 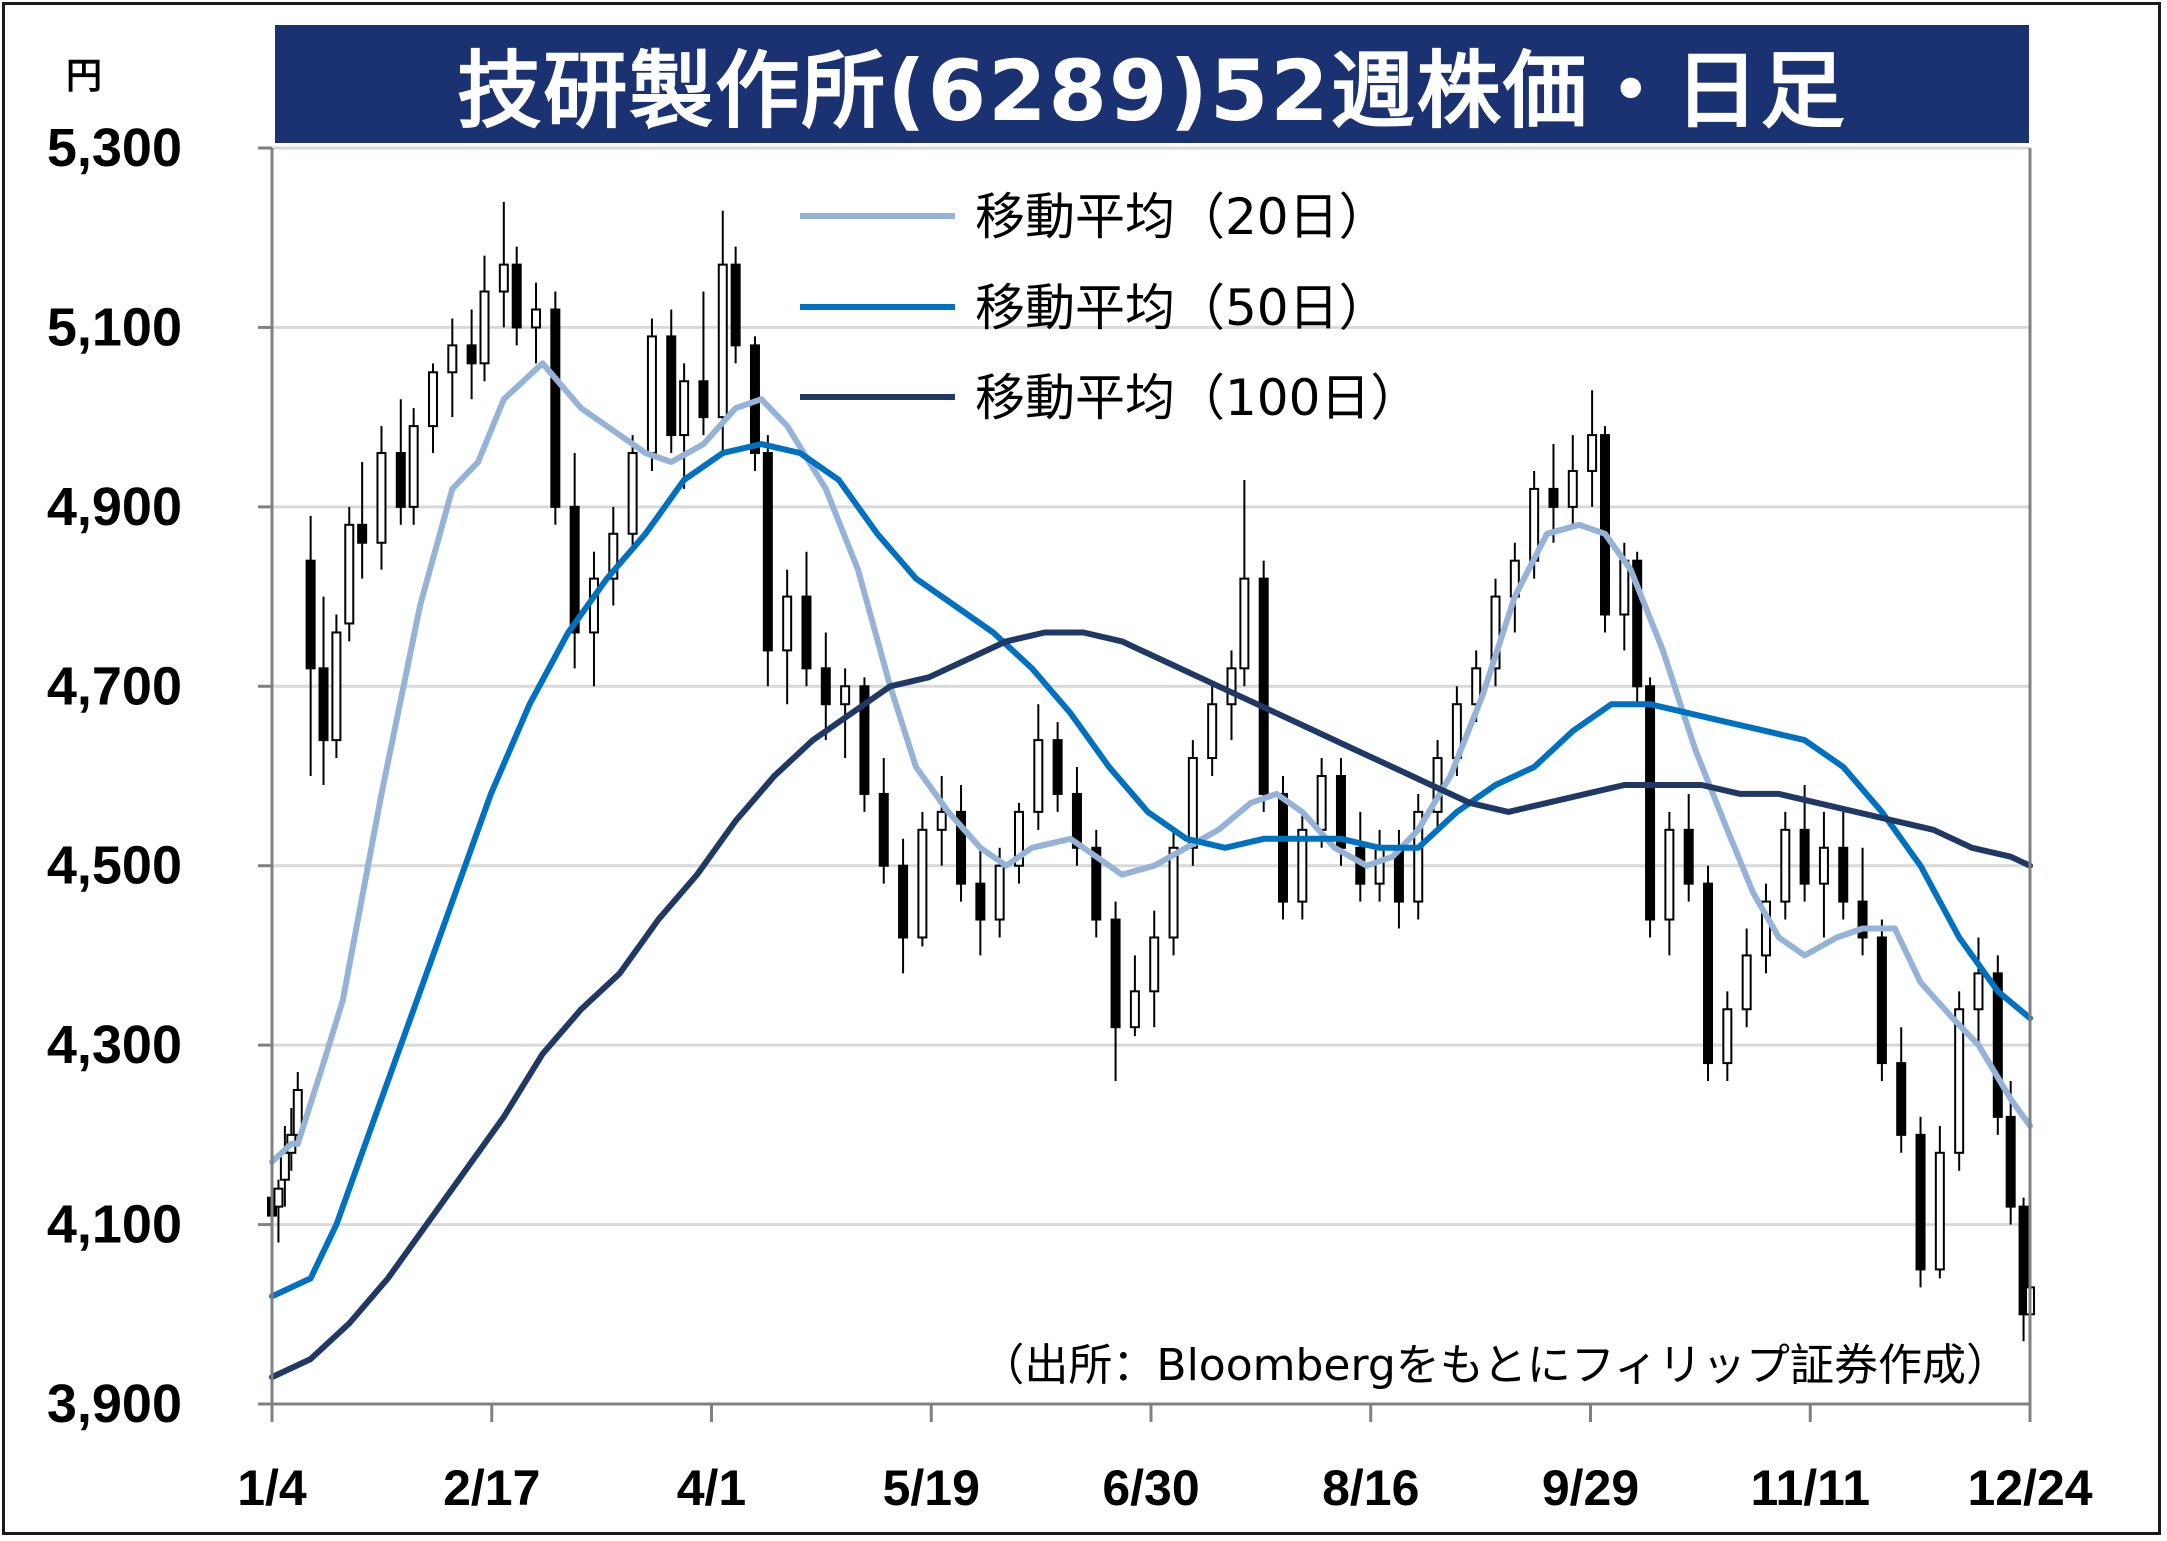 What do you see at coordinates (712, 1488) in the screenshot?
I see `x-tick-label: 4/1` at bounding box center [712, 1488].